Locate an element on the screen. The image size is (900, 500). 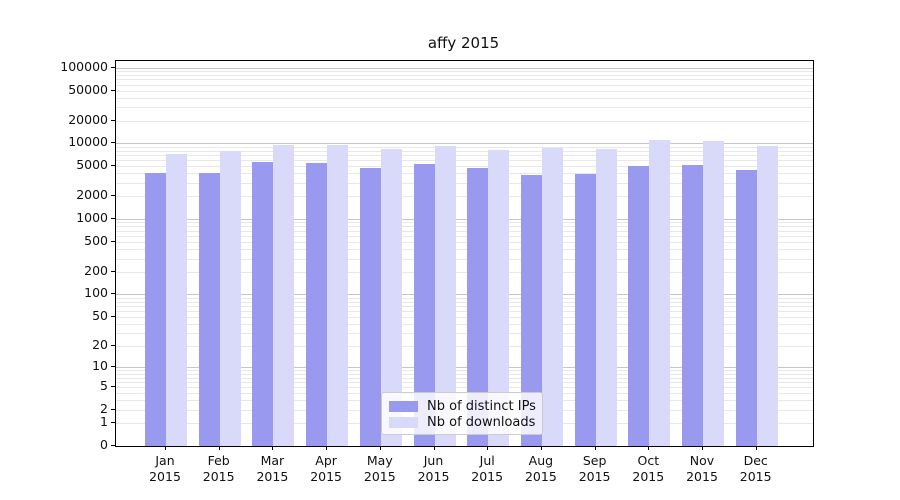
bar-downloads-oct is located at coordinates (660, 293).